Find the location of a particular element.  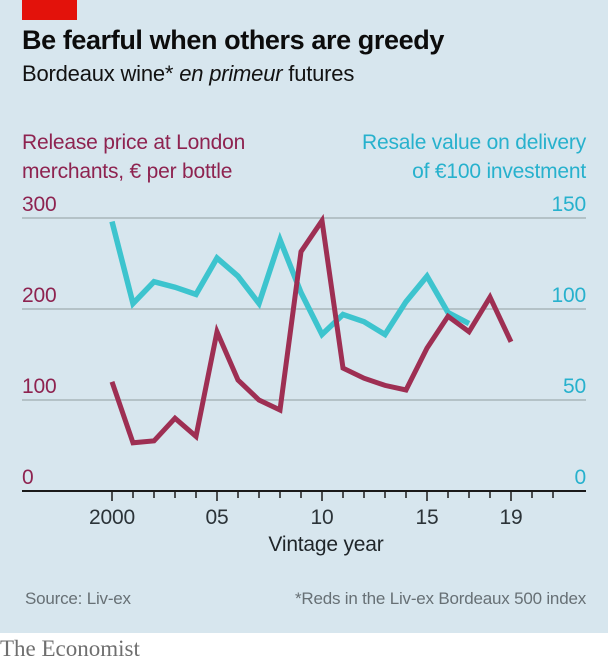

y-left-tick-label: 200 is located at coordinates (39, 295).